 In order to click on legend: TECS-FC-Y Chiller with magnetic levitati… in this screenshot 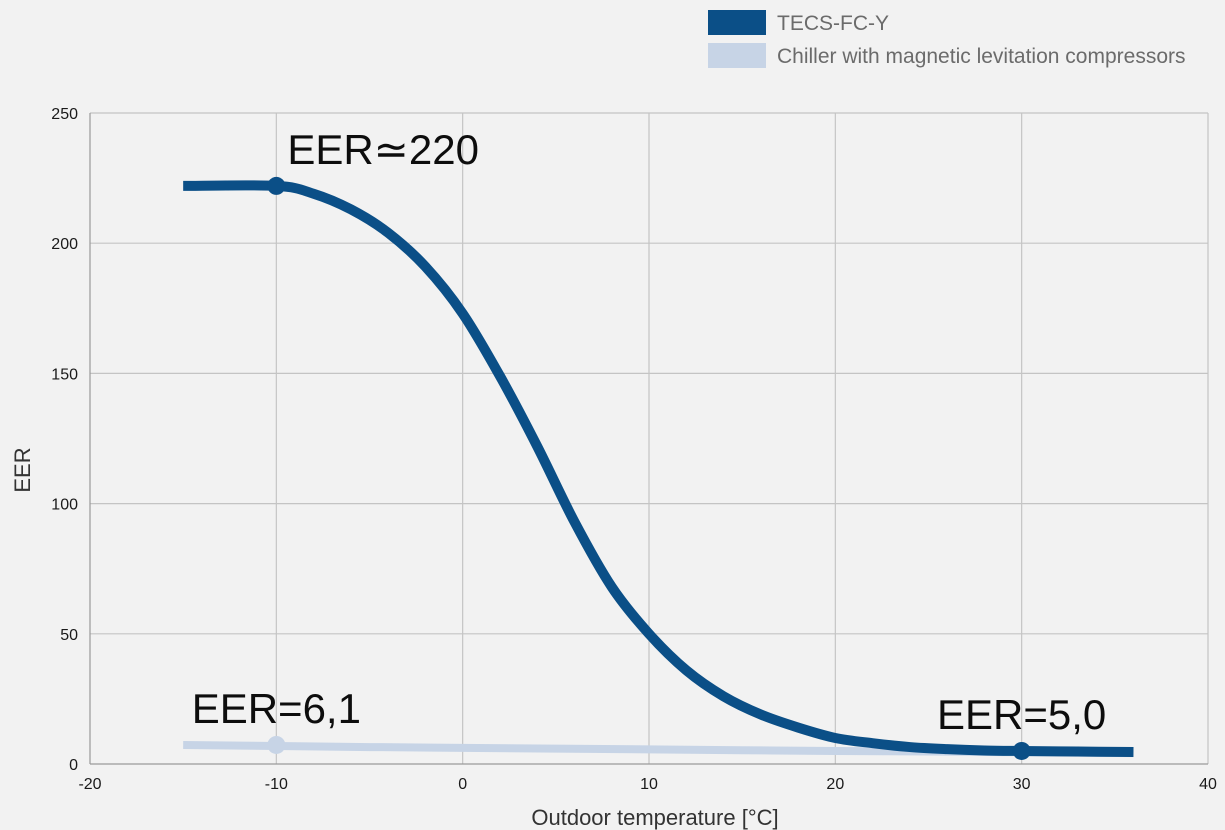, I will do `click(947, 39)`.